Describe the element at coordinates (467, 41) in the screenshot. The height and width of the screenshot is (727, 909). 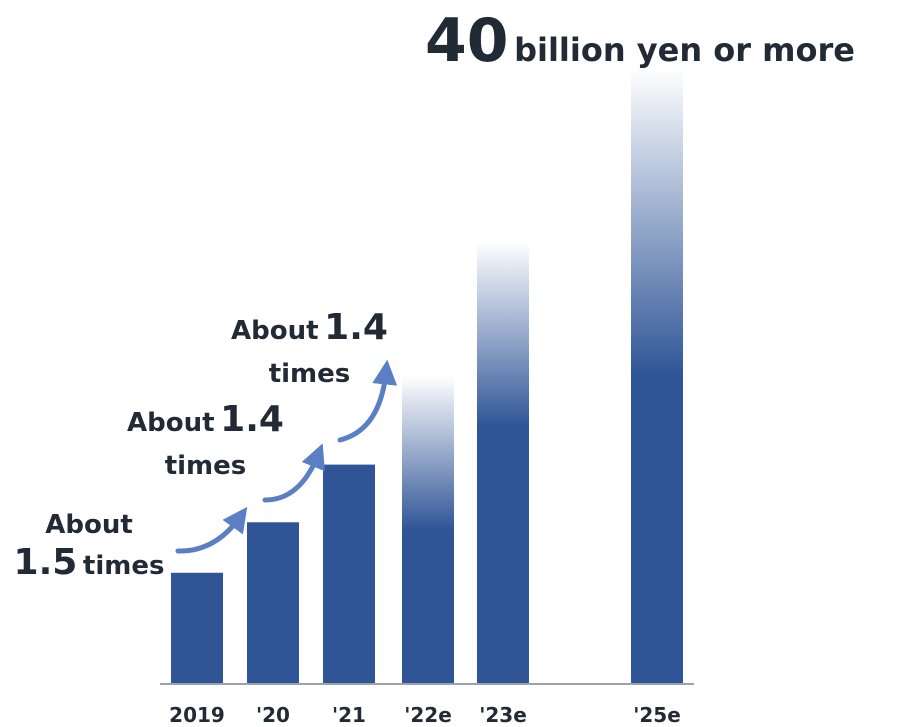
I see `headline-value: 40` at that location.